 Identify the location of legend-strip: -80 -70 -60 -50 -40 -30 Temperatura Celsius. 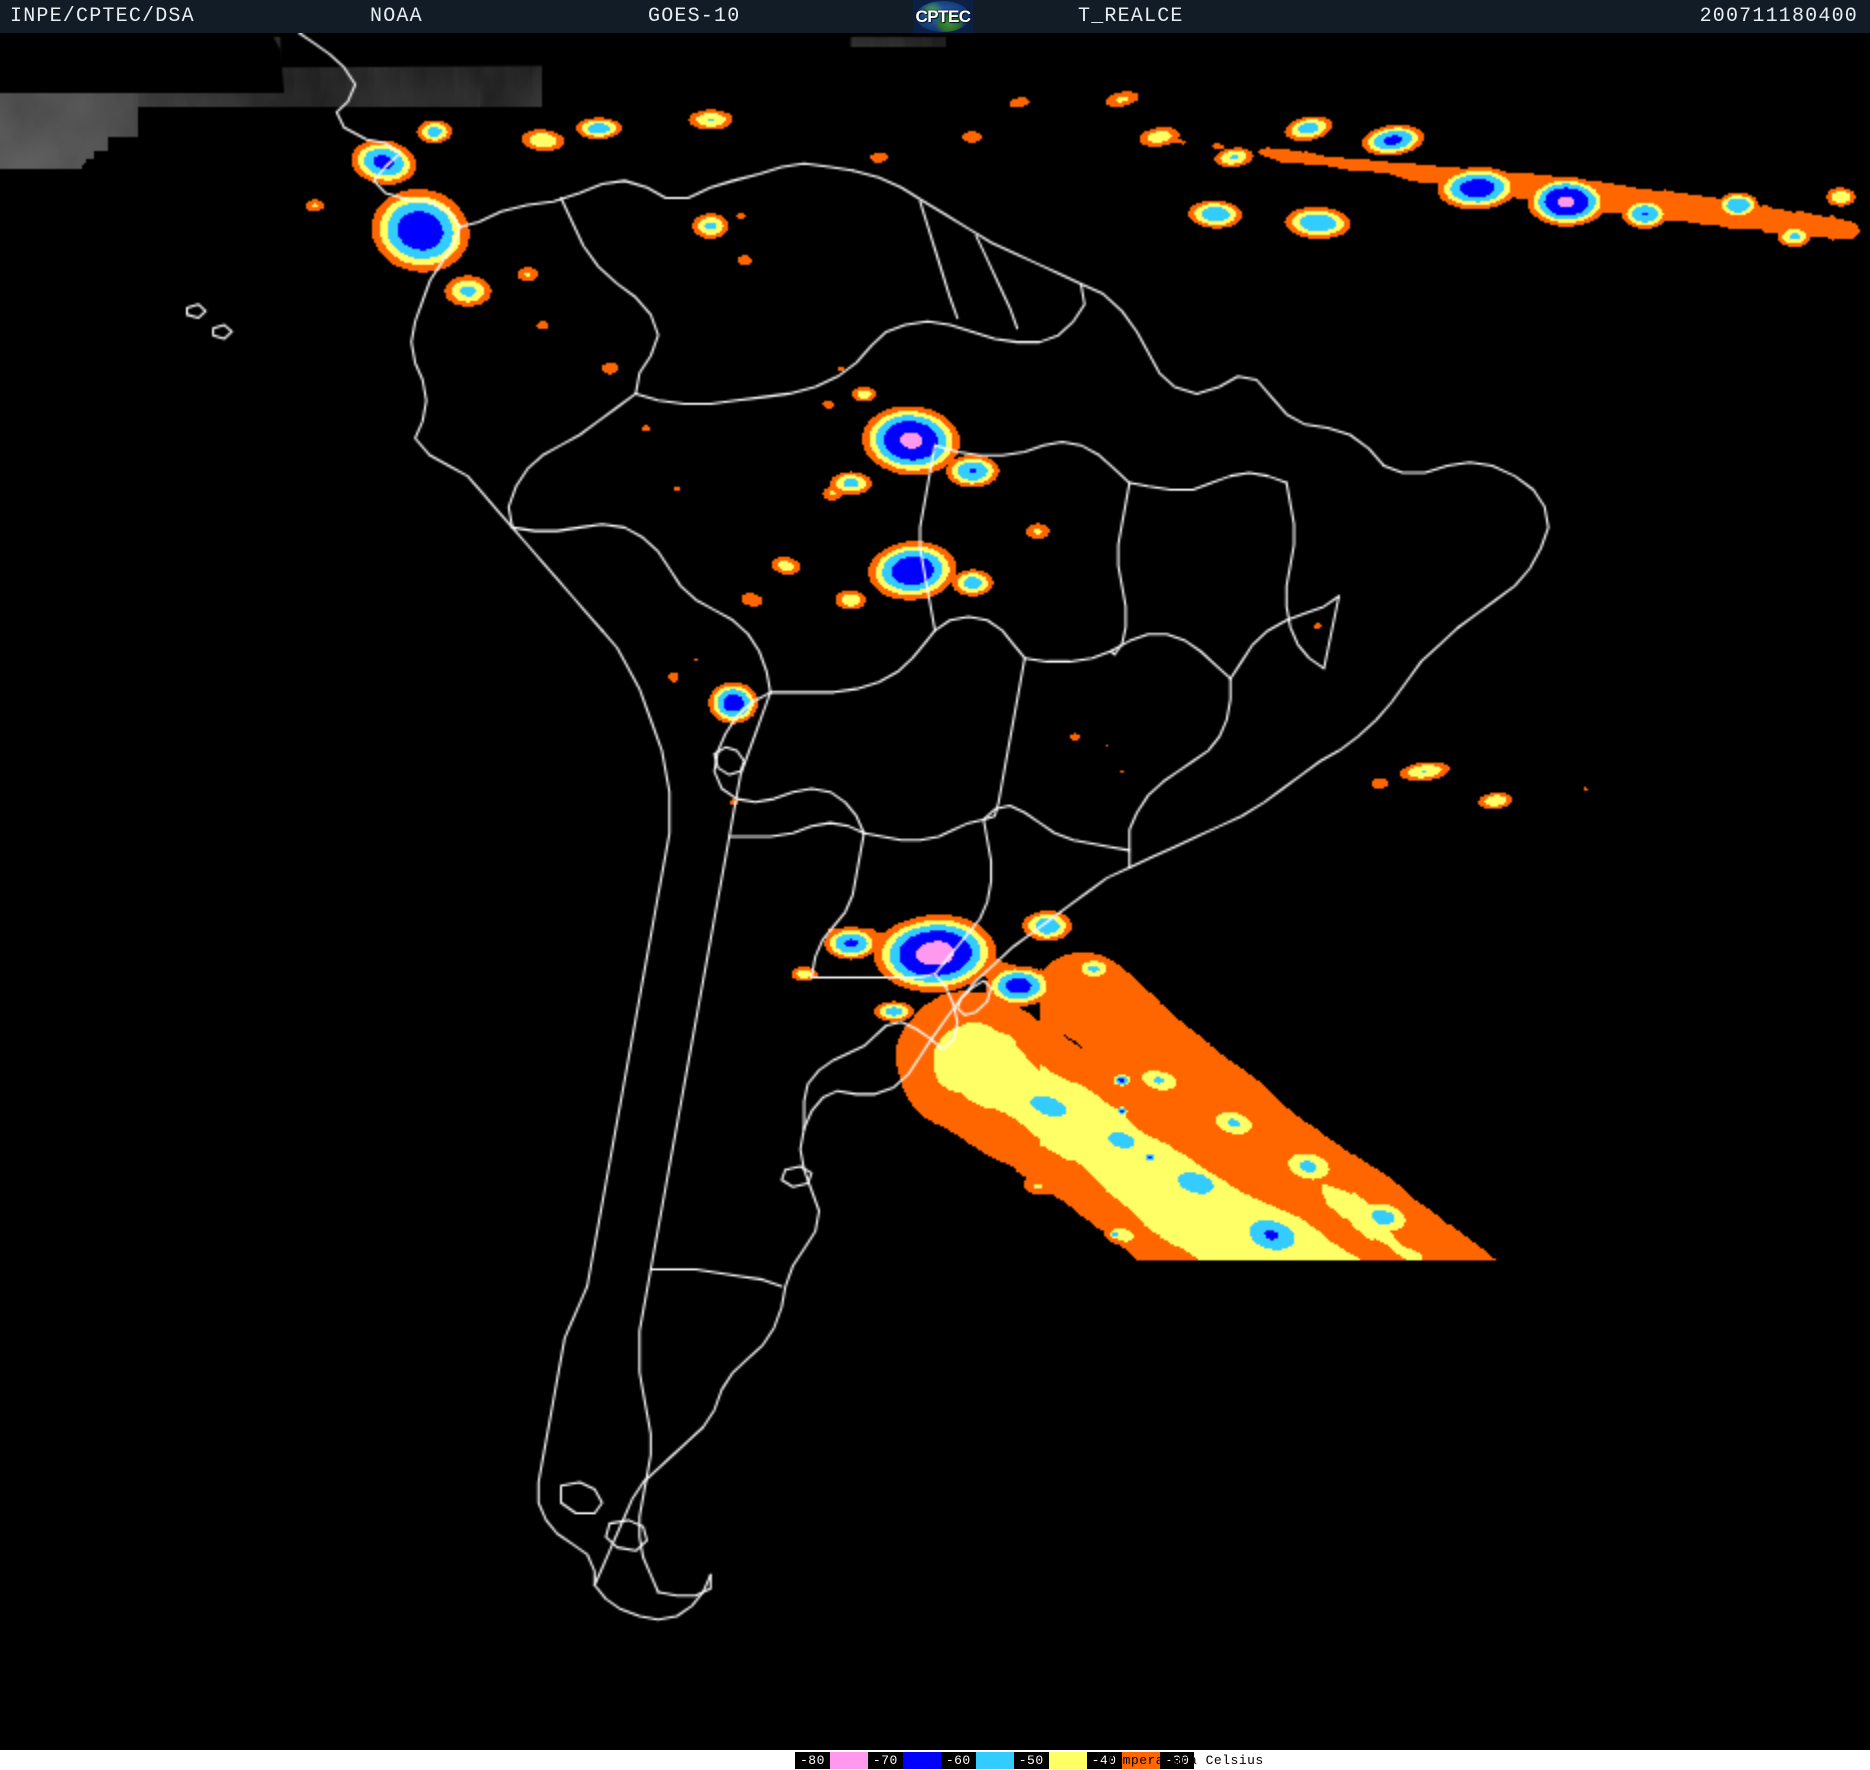
(935, 1760).